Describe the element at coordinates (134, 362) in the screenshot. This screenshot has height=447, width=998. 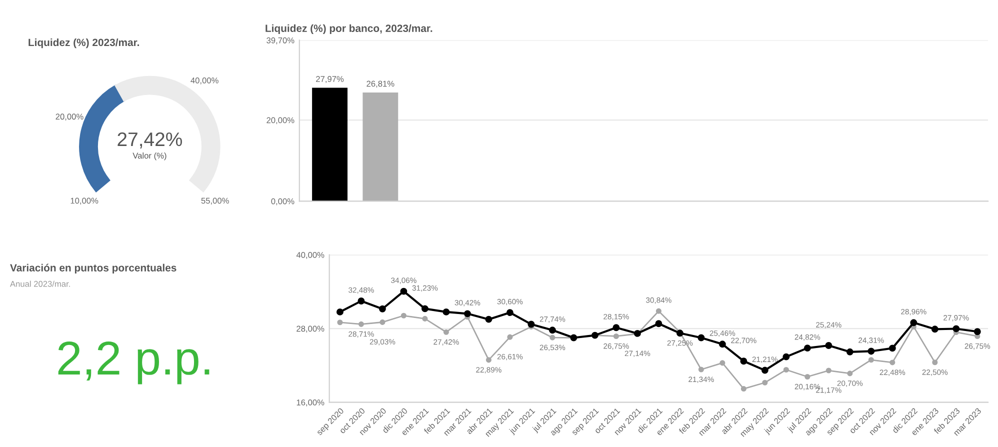
I see `data-label: 2,2 p.p.` at that location.